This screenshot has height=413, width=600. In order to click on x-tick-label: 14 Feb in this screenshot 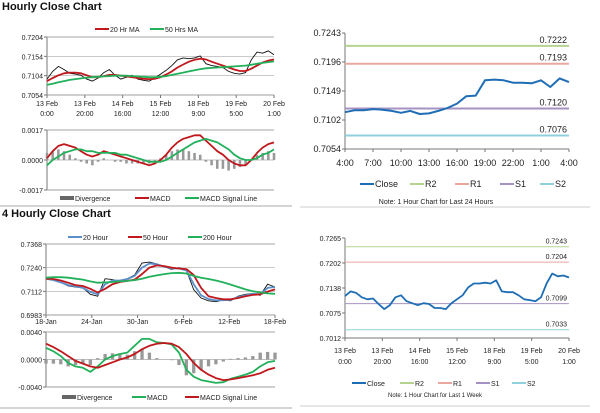, I will do `click(123, 104)`.